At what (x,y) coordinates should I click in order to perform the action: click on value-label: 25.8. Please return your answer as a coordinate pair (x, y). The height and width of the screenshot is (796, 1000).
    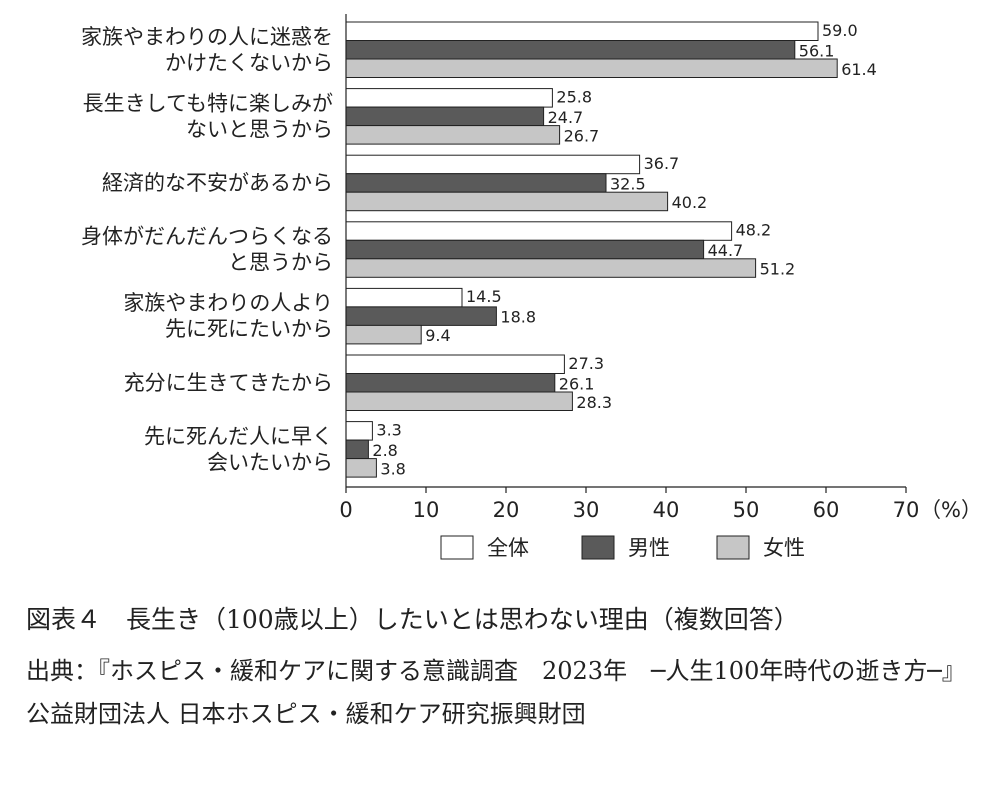
    Looking at the image, I should click on (574, 96).